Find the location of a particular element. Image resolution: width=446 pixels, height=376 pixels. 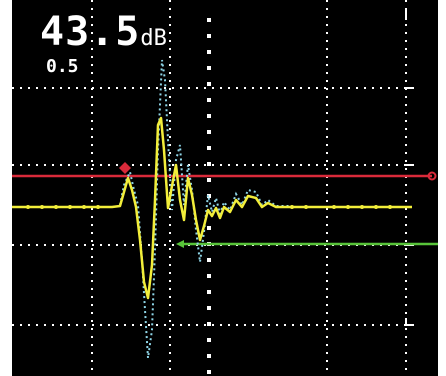

gain-readout: 43.5dB is located at coordinates (103, 35).